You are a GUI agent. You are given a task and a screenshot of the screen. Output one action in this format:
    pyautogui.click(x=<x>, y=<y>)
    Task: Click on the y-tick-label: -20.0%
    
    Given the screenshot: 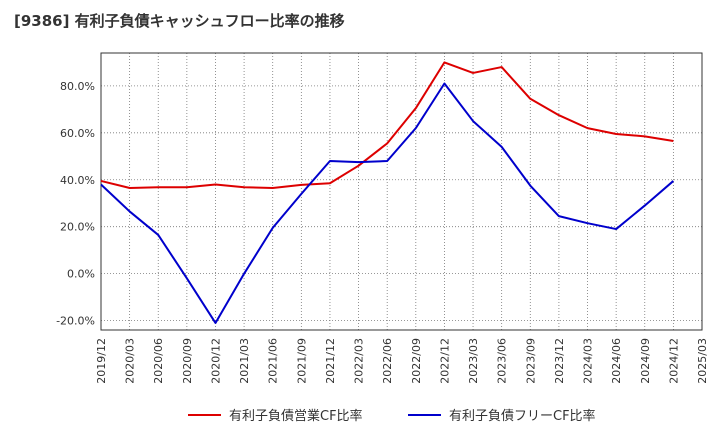 What is the action you would take?
    pyautogui.click(x=75, y=321)
    